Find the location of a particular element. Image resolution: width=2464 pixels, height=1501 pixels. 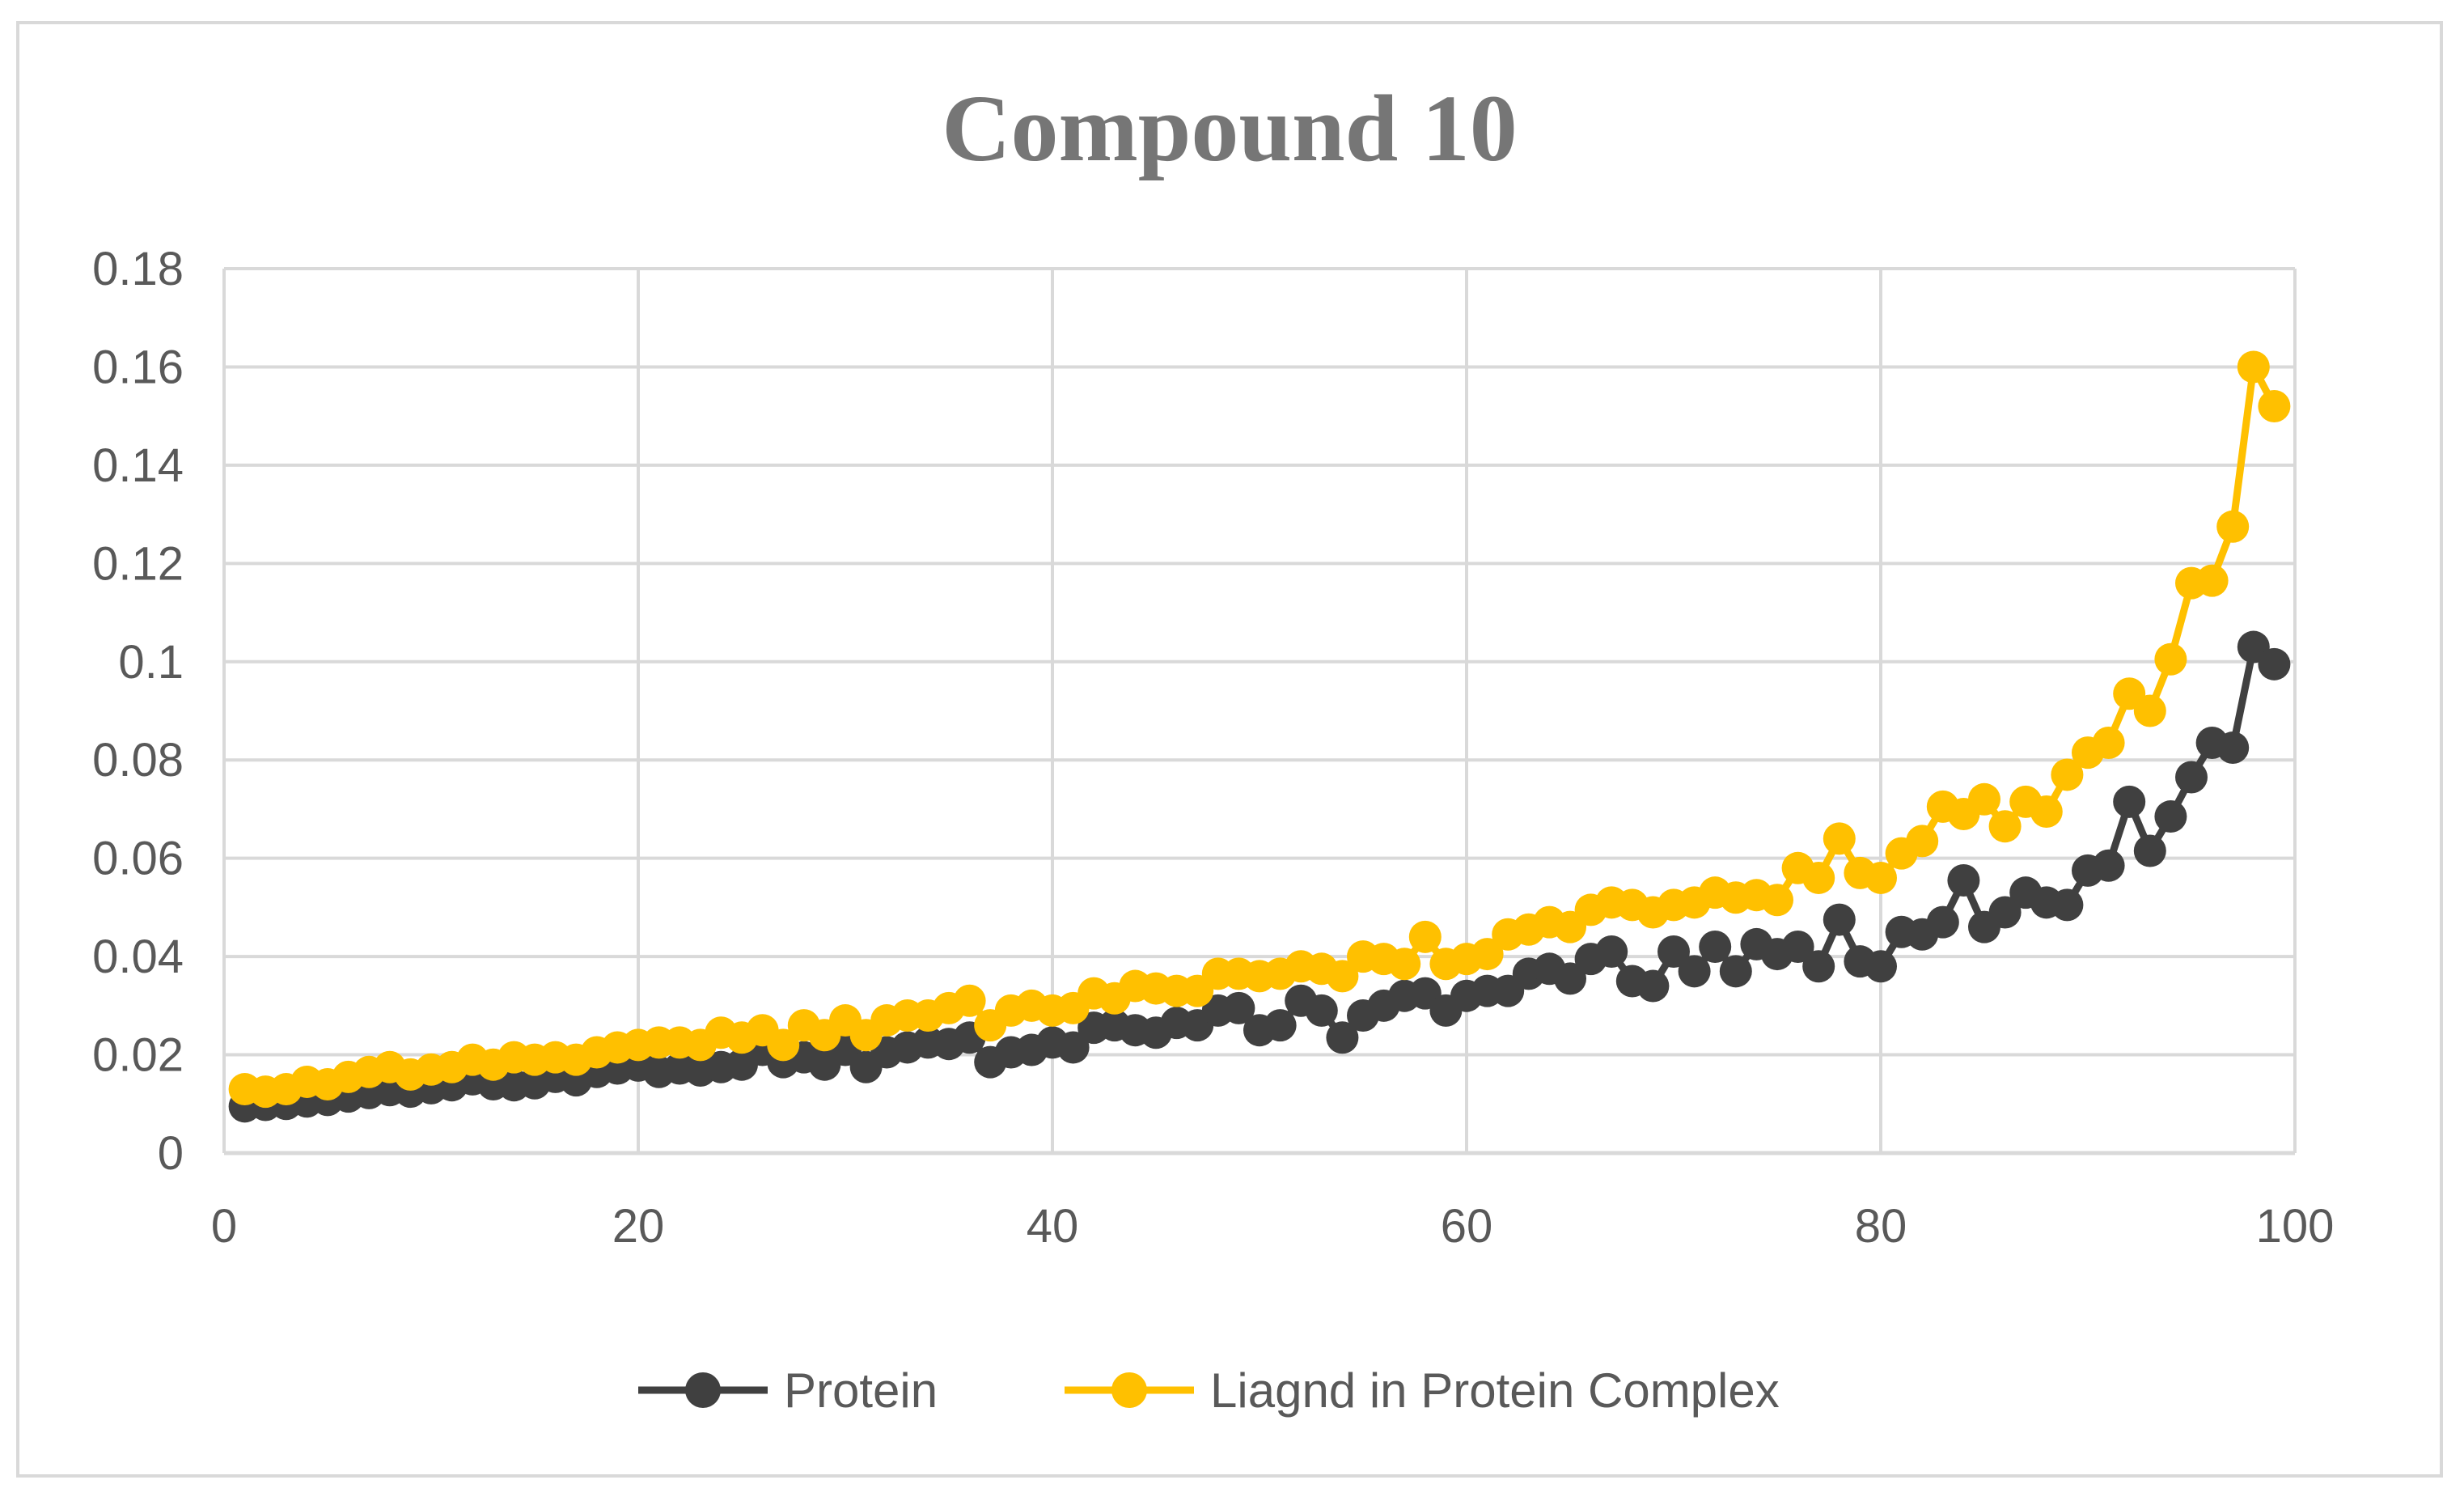

x-tick-label: 40 is located at coordinates (1053, 1226).